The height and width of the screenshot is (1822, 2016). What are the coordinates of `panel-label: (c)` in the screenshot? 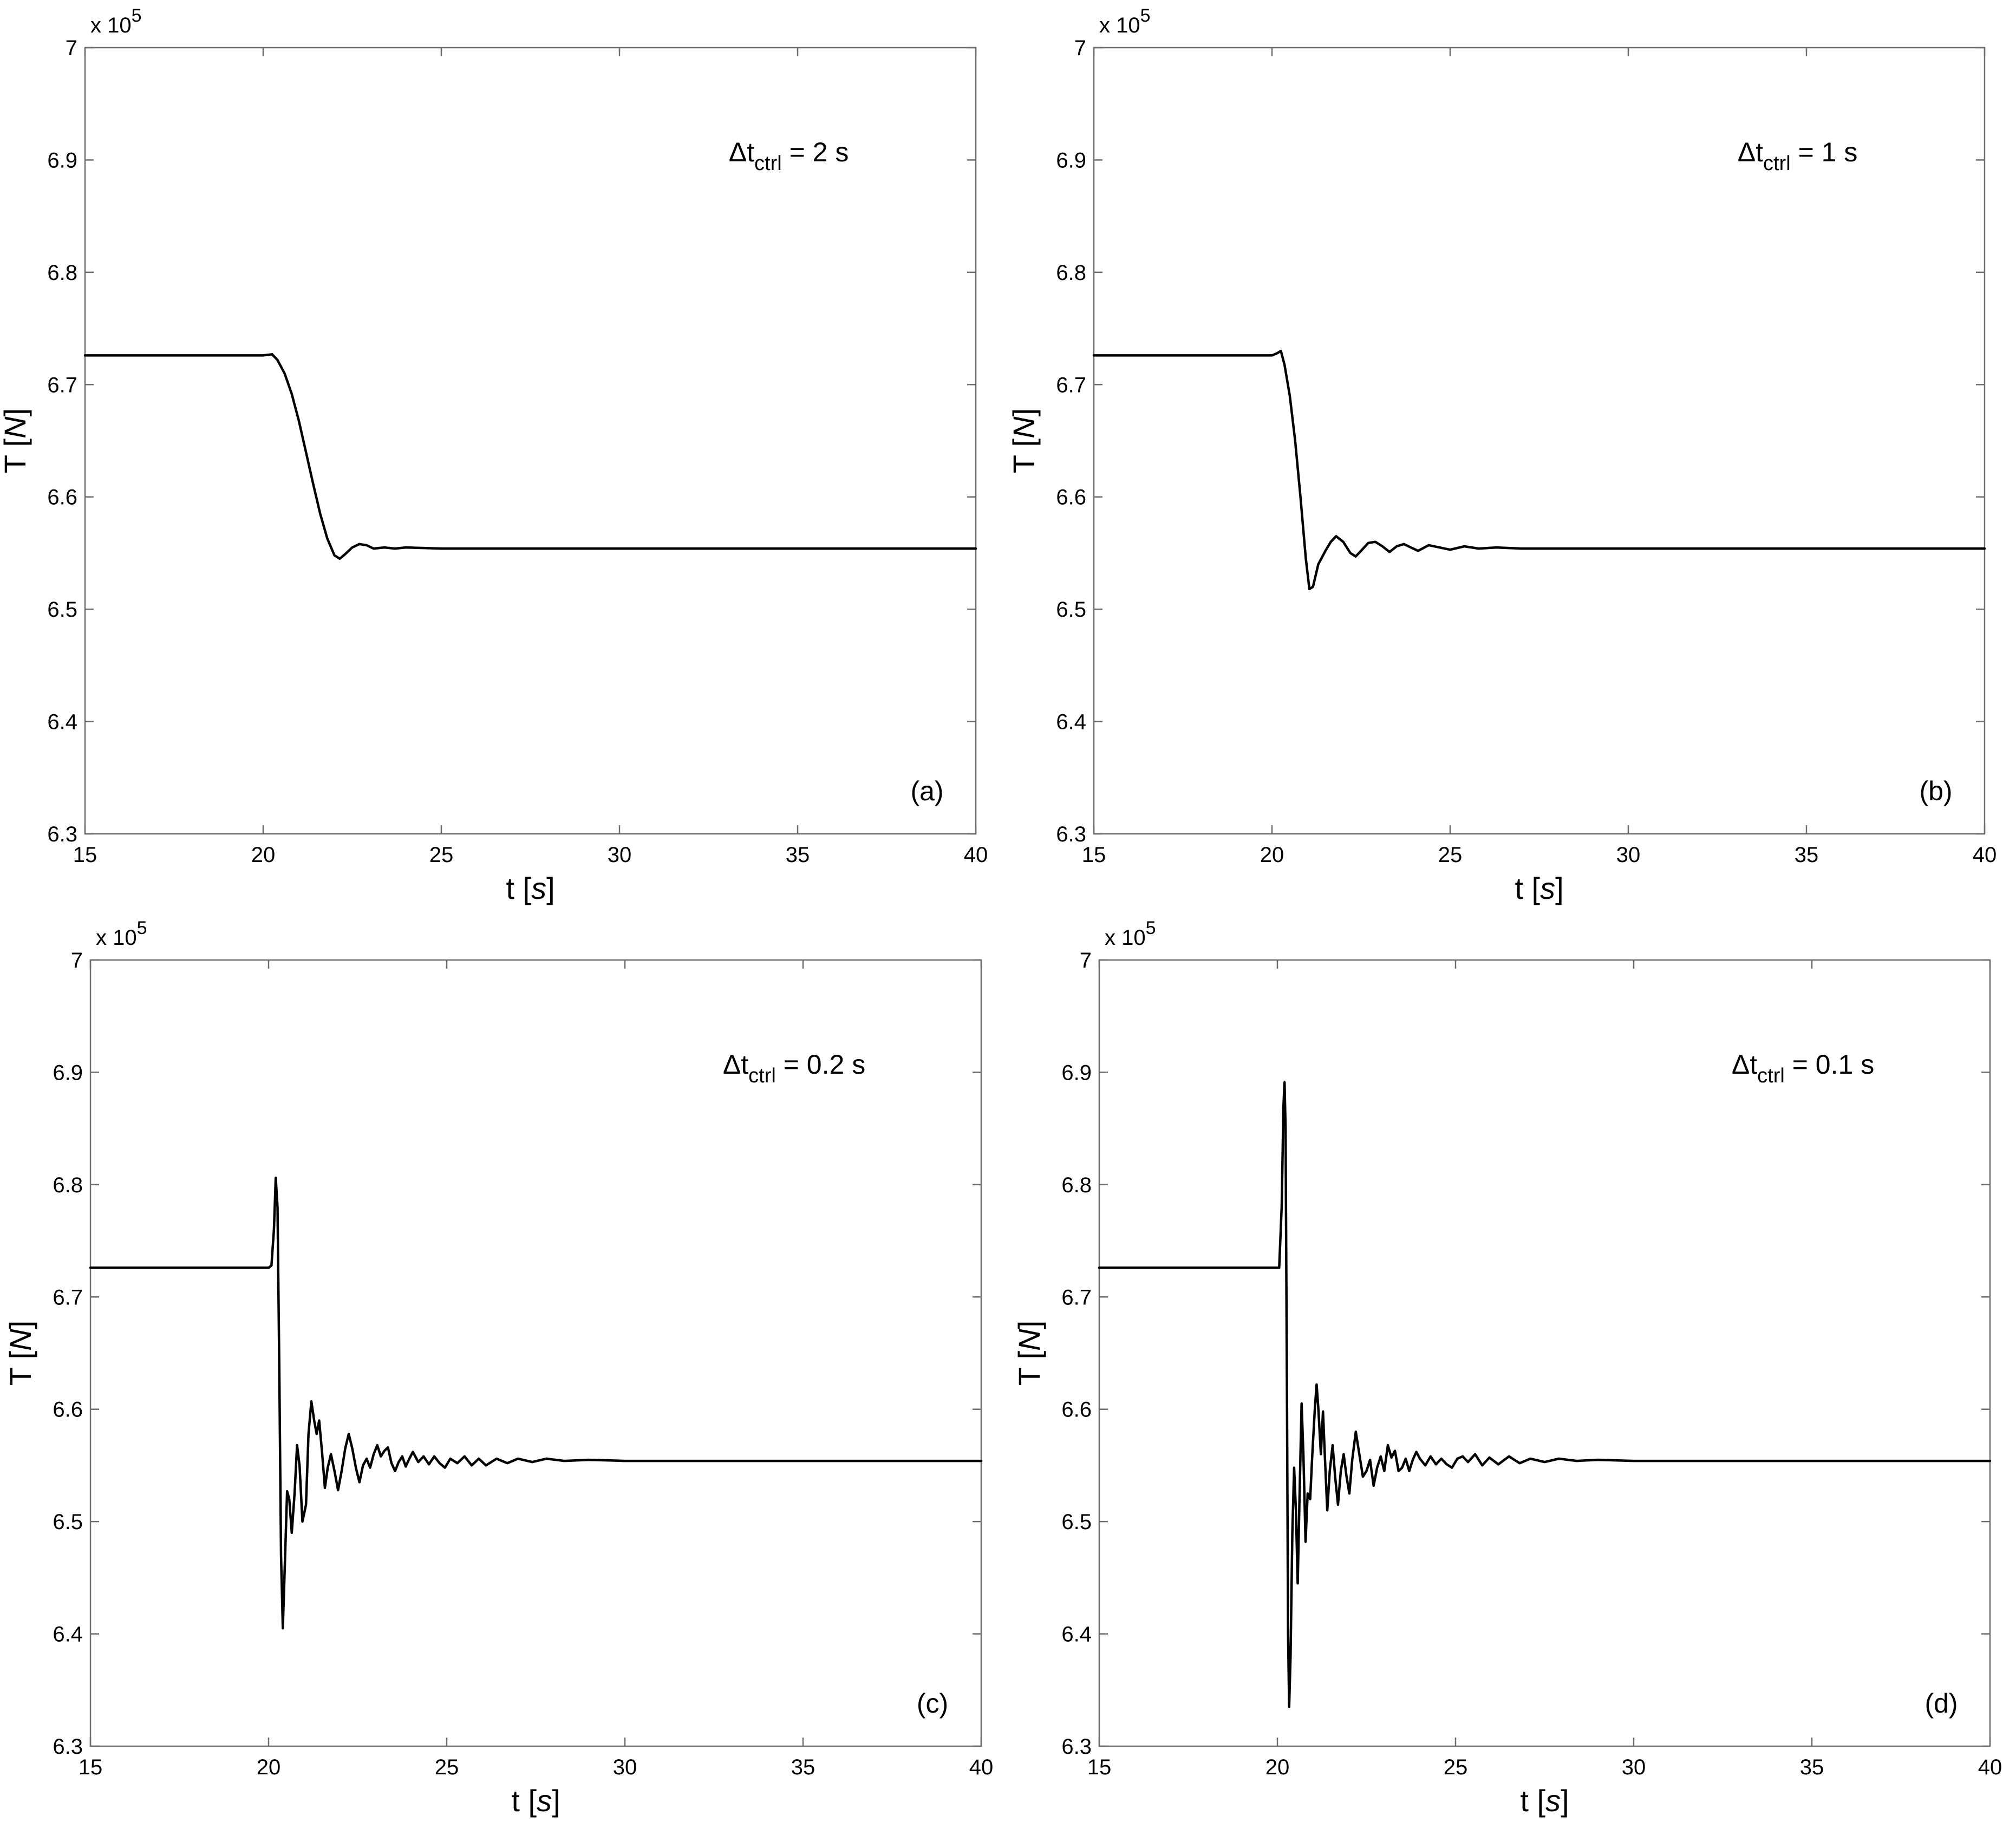 It's located at (933, 1703).